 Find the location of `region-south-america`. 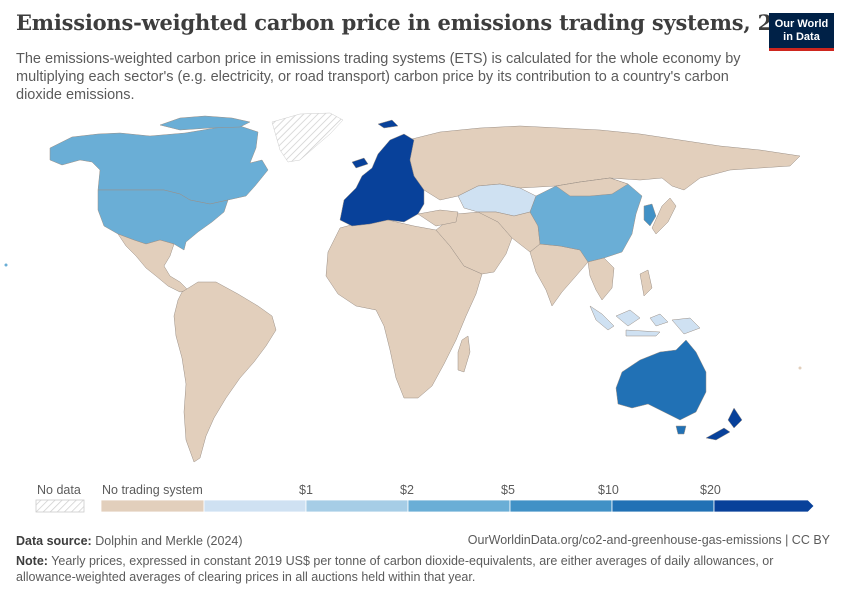

region-south-america is located at coordinates (225, 372).